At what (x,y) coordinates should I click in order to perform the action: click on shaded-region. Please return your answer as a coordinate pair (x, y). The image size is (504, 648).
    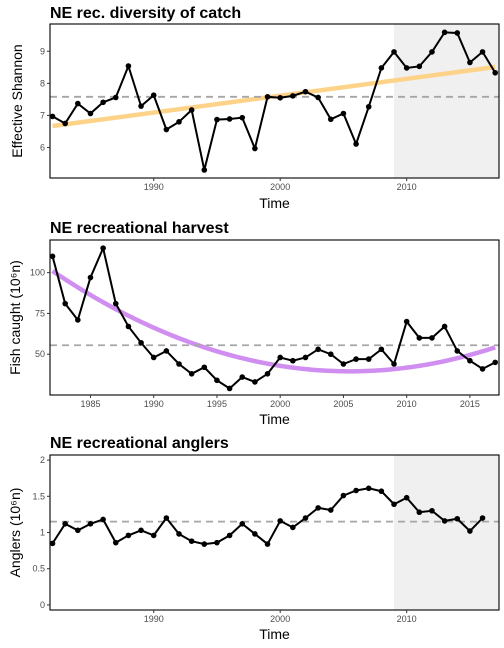
    Looking at the image, I should click on (446, 101).